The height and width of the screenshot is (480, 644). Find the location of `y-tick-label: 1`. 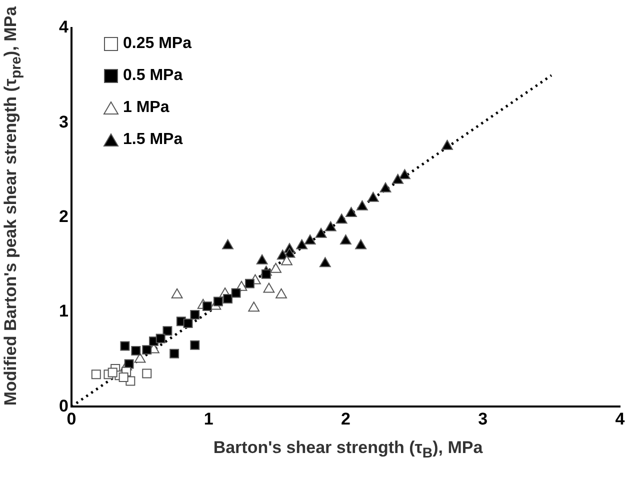

y-tick-label: 1 is located at coordinates (63, 311).